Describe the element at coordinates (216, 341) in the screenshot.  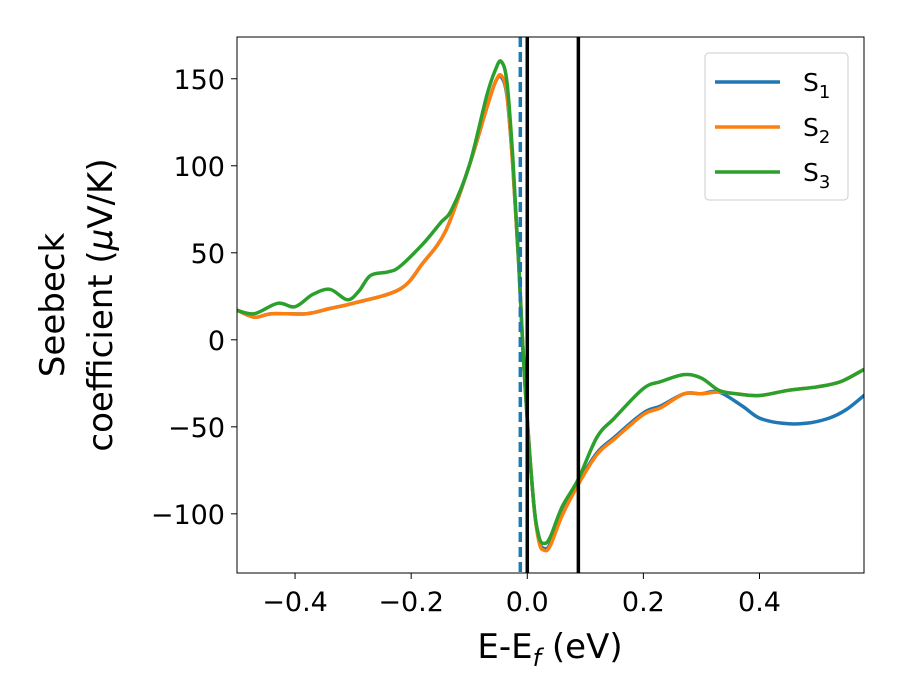
I see `y-tick-label: 0` at that location.